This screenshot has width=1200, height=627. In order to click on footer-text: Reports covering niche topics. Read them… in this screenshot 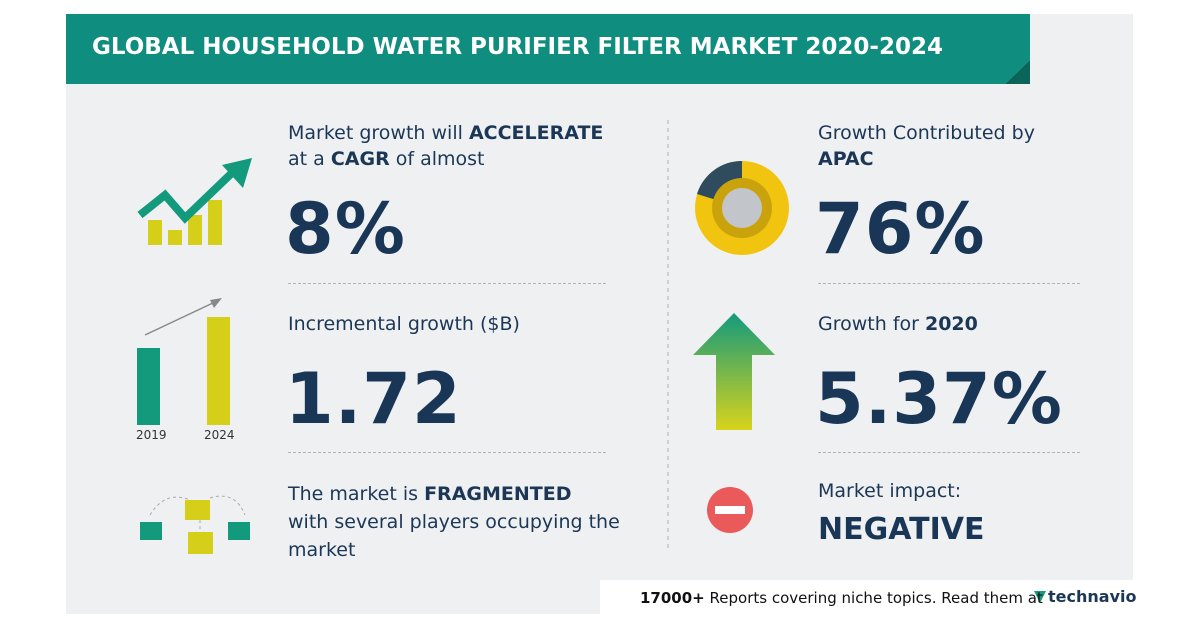, I will do `click(876, 598)`.